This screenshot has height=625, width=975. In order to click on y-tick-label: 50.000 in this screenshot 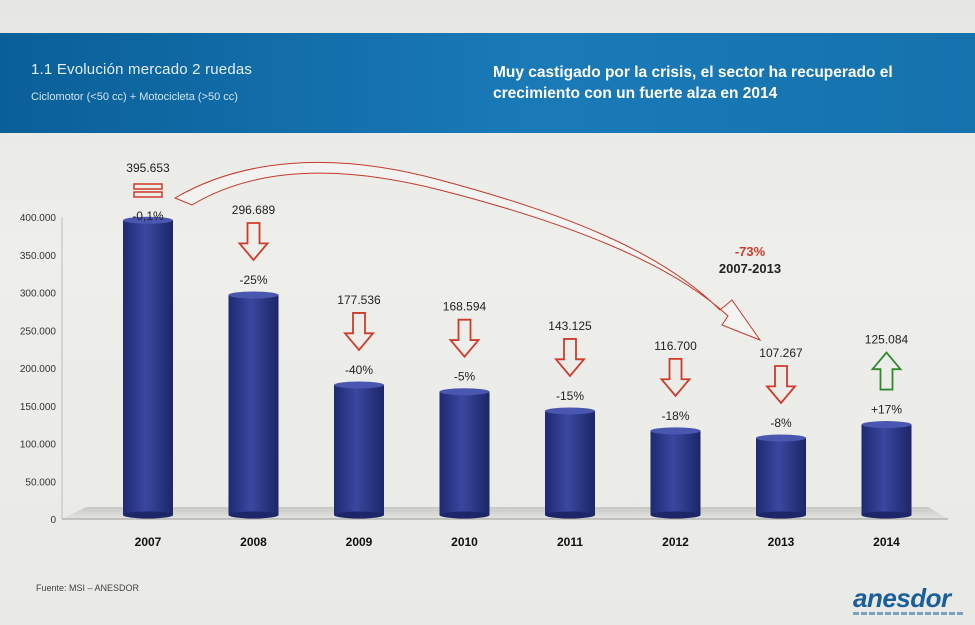, I will do `click(40, 482)`.